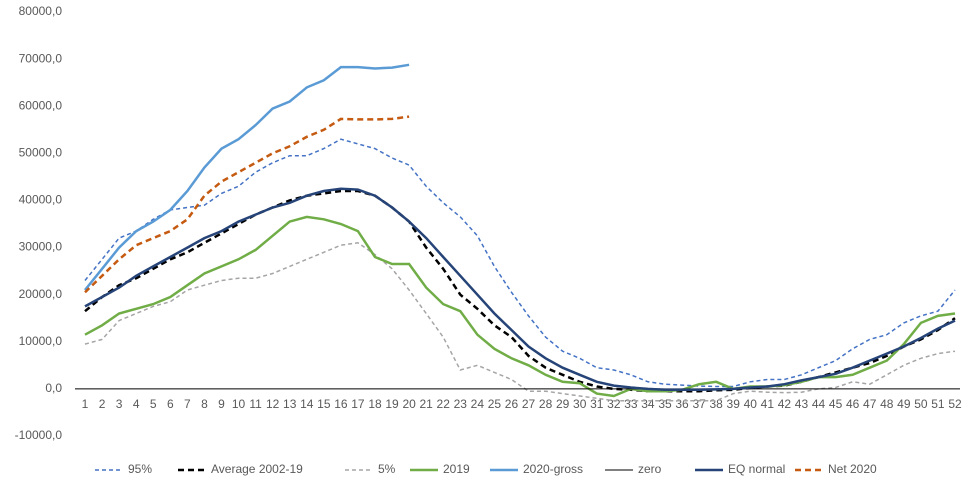 The height and width of the screenshot is (481, 970). What do you see at coordinates (631, 404) in the screenshot?
I see `x-tick-label: 33` at bounding box center [631, 404].